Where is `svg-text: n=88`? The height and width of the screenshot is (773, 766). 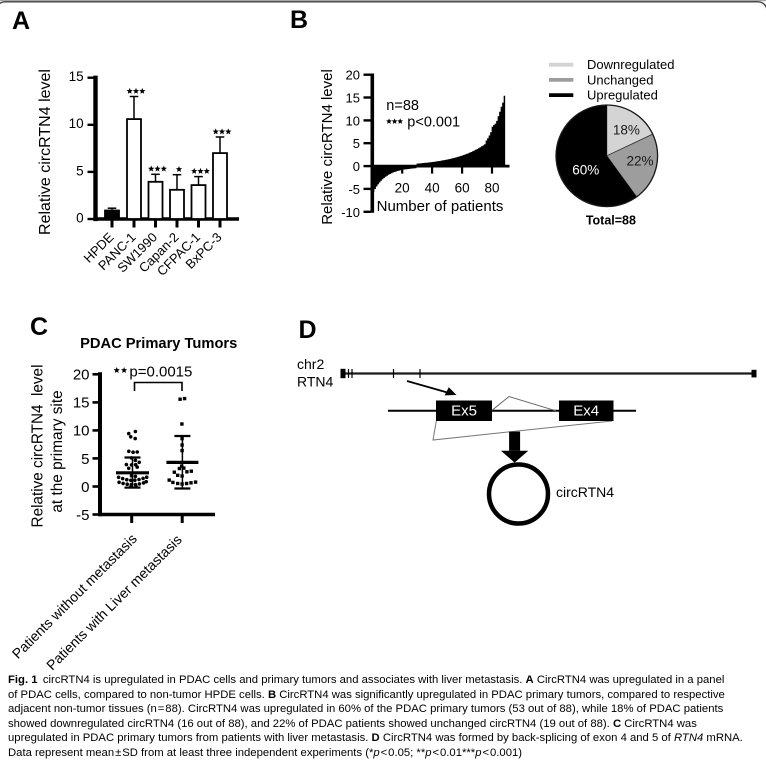 svg-text: n=88 is located at coordinates (402, 106).